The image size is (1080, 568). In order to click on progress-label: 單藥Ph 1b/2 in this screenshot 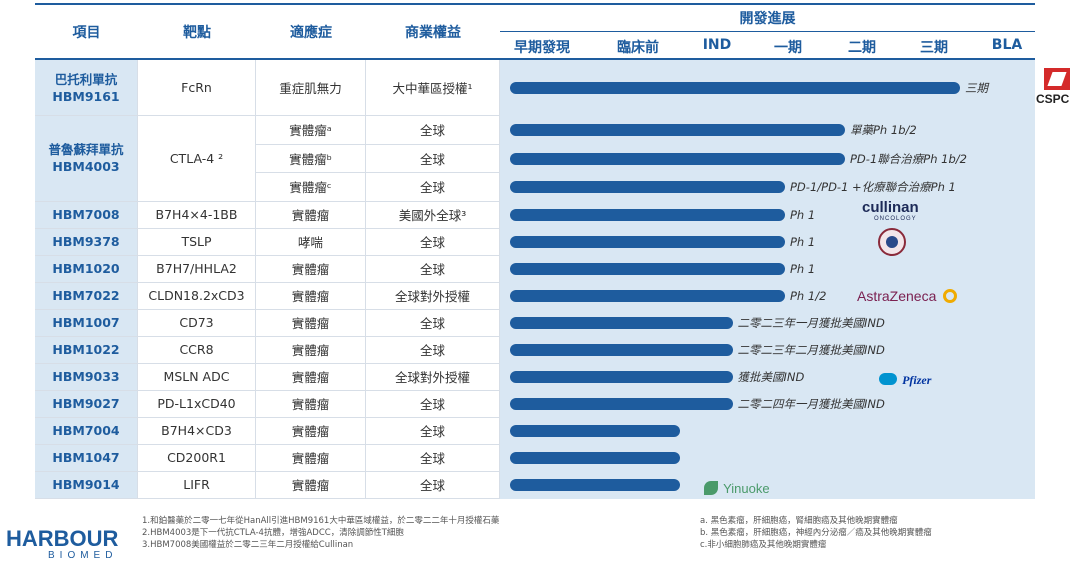, I will do `click(883, 130)`.